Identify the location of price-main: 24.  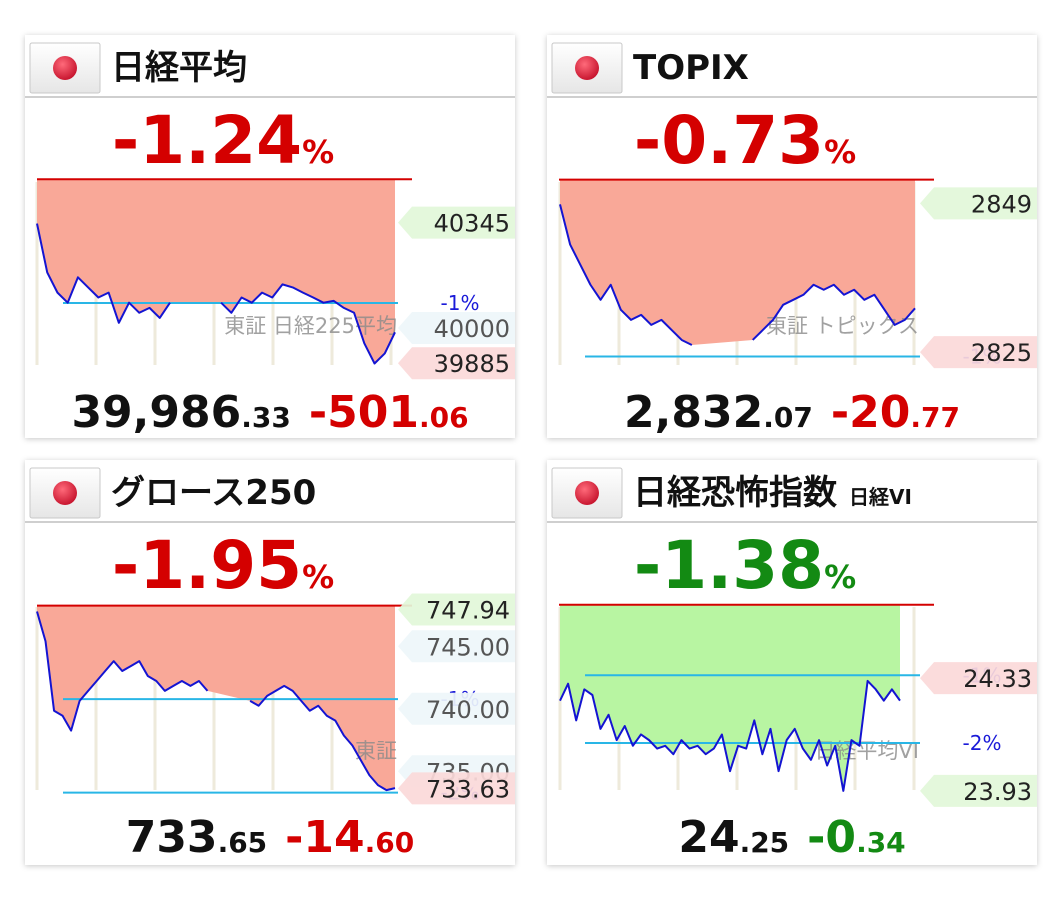
(708, 837).